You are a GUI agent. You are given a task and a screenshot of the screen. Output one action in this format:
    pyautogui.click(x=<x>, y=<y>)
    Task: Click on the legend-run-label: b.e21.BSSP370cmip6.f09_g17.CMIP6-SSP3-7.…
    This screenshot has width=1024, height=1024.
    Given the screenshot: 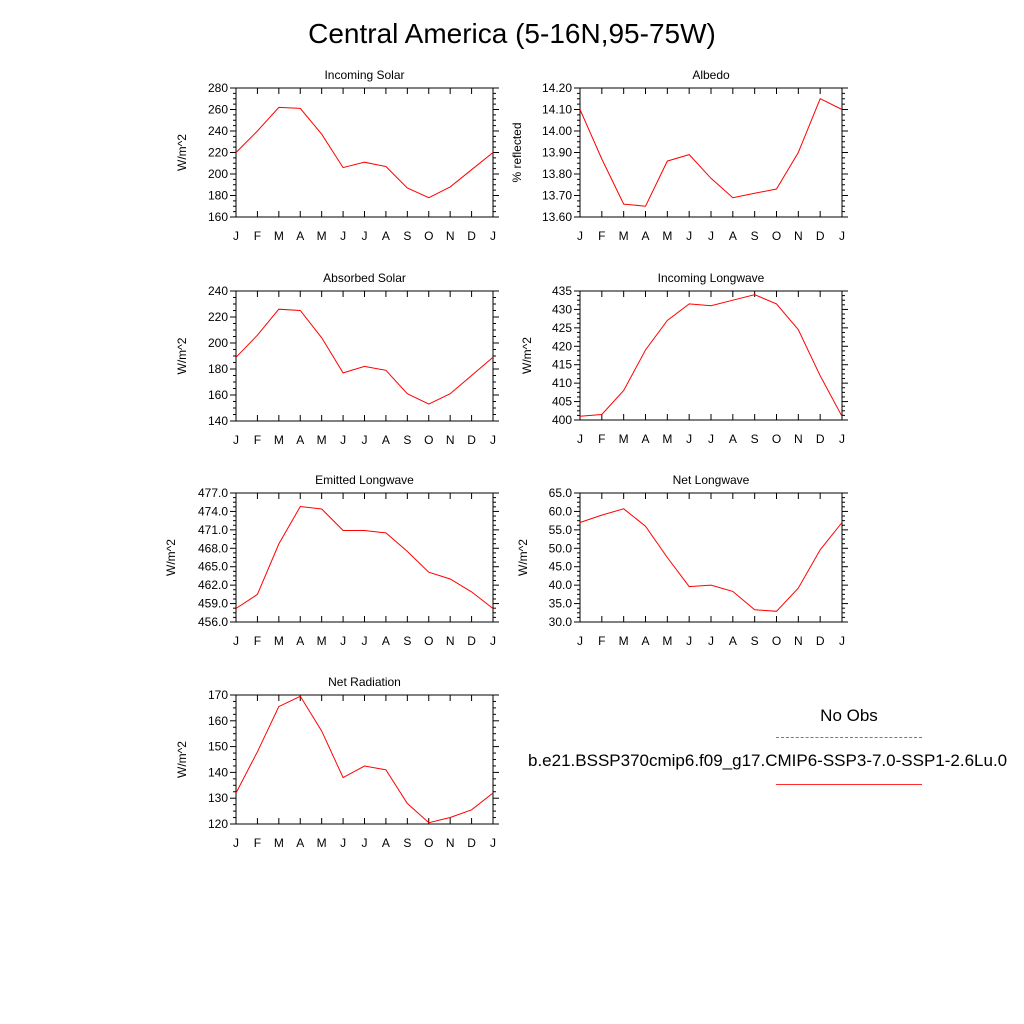 What is the action you would take?
    pyautogui.click(x=768, y=760)
    